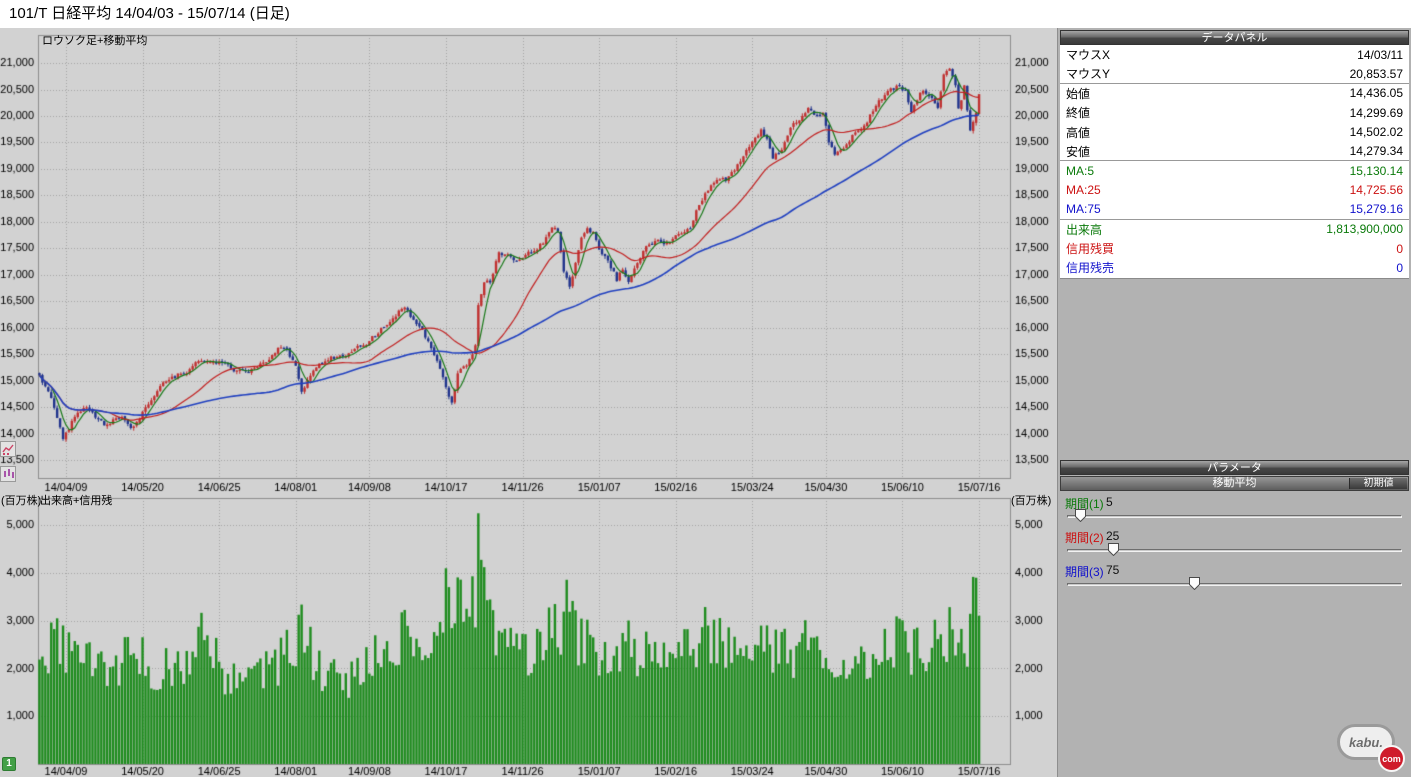  Describe the element at coordinates (1234, 37) in the screenshot. I see `data-panel-header: データパネル` at that location.